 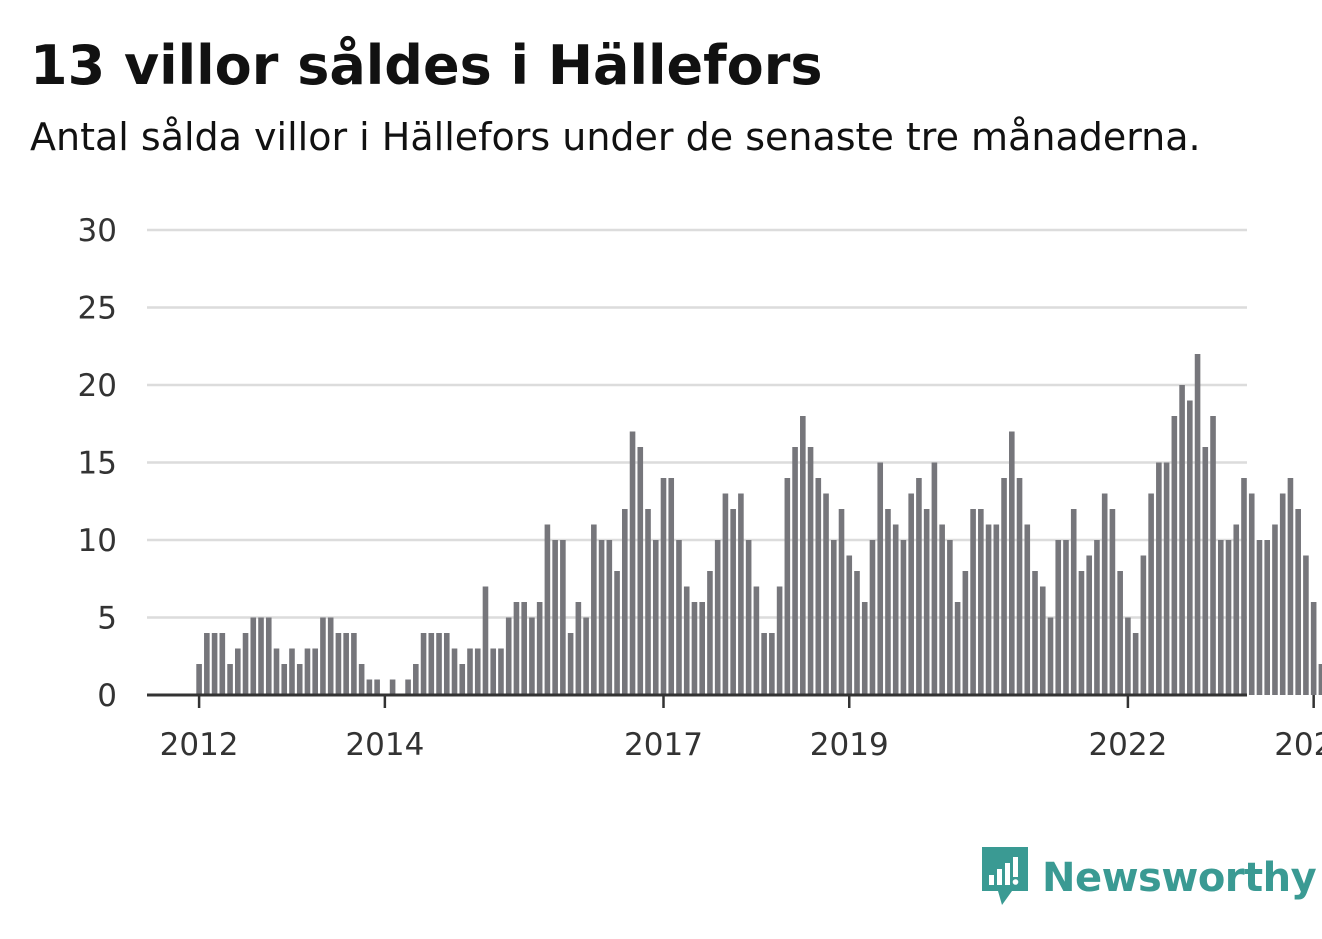 I want to click on x-tick-label: 2017, so click(x=663, y=745).